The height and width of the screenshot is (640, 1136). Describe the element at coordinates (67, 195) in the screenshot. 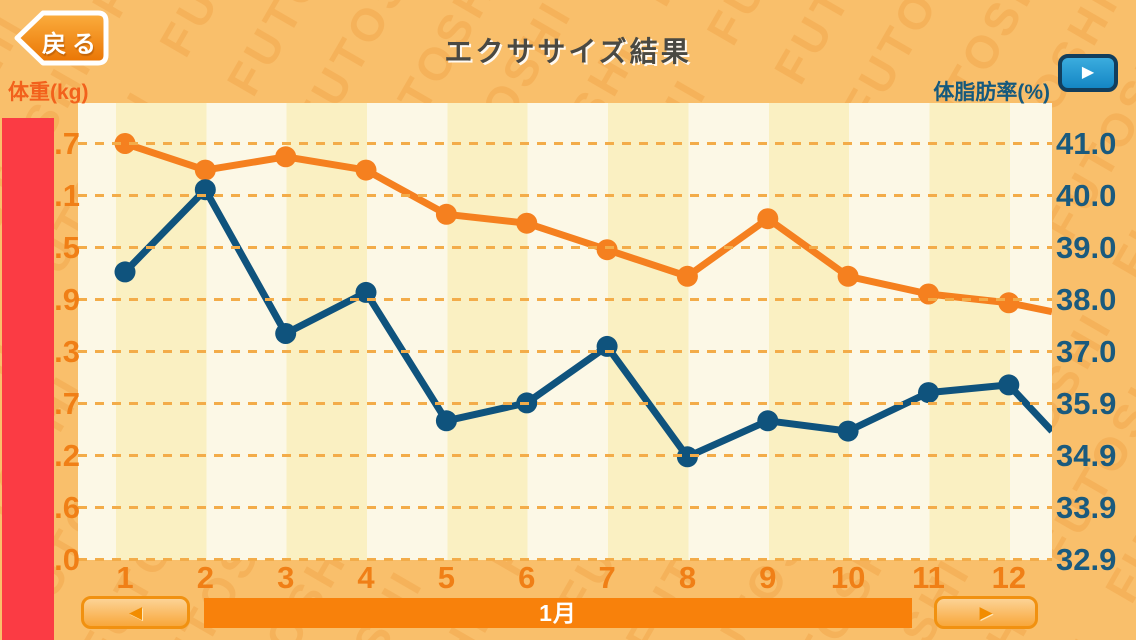

I see `left-axis-tick-label: .1` at that location.